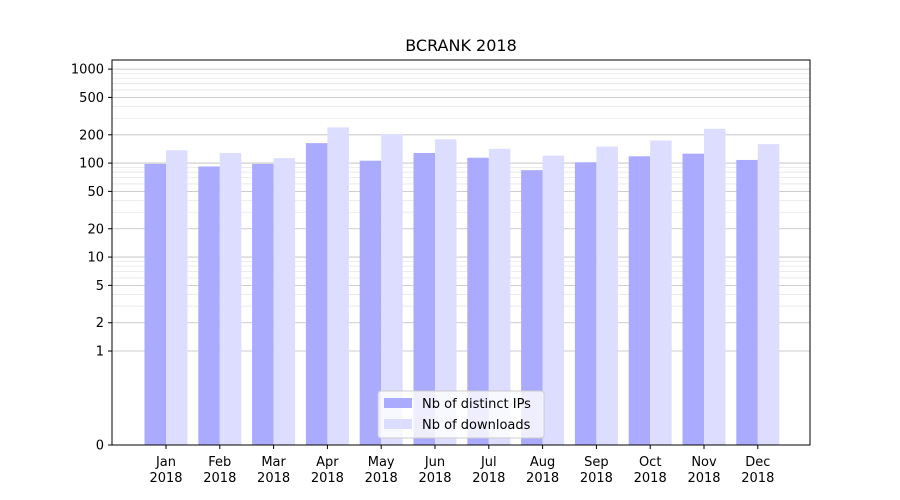 The image size is (900, 500). I want to click on y-tick-label: 0, so click(100, 446).